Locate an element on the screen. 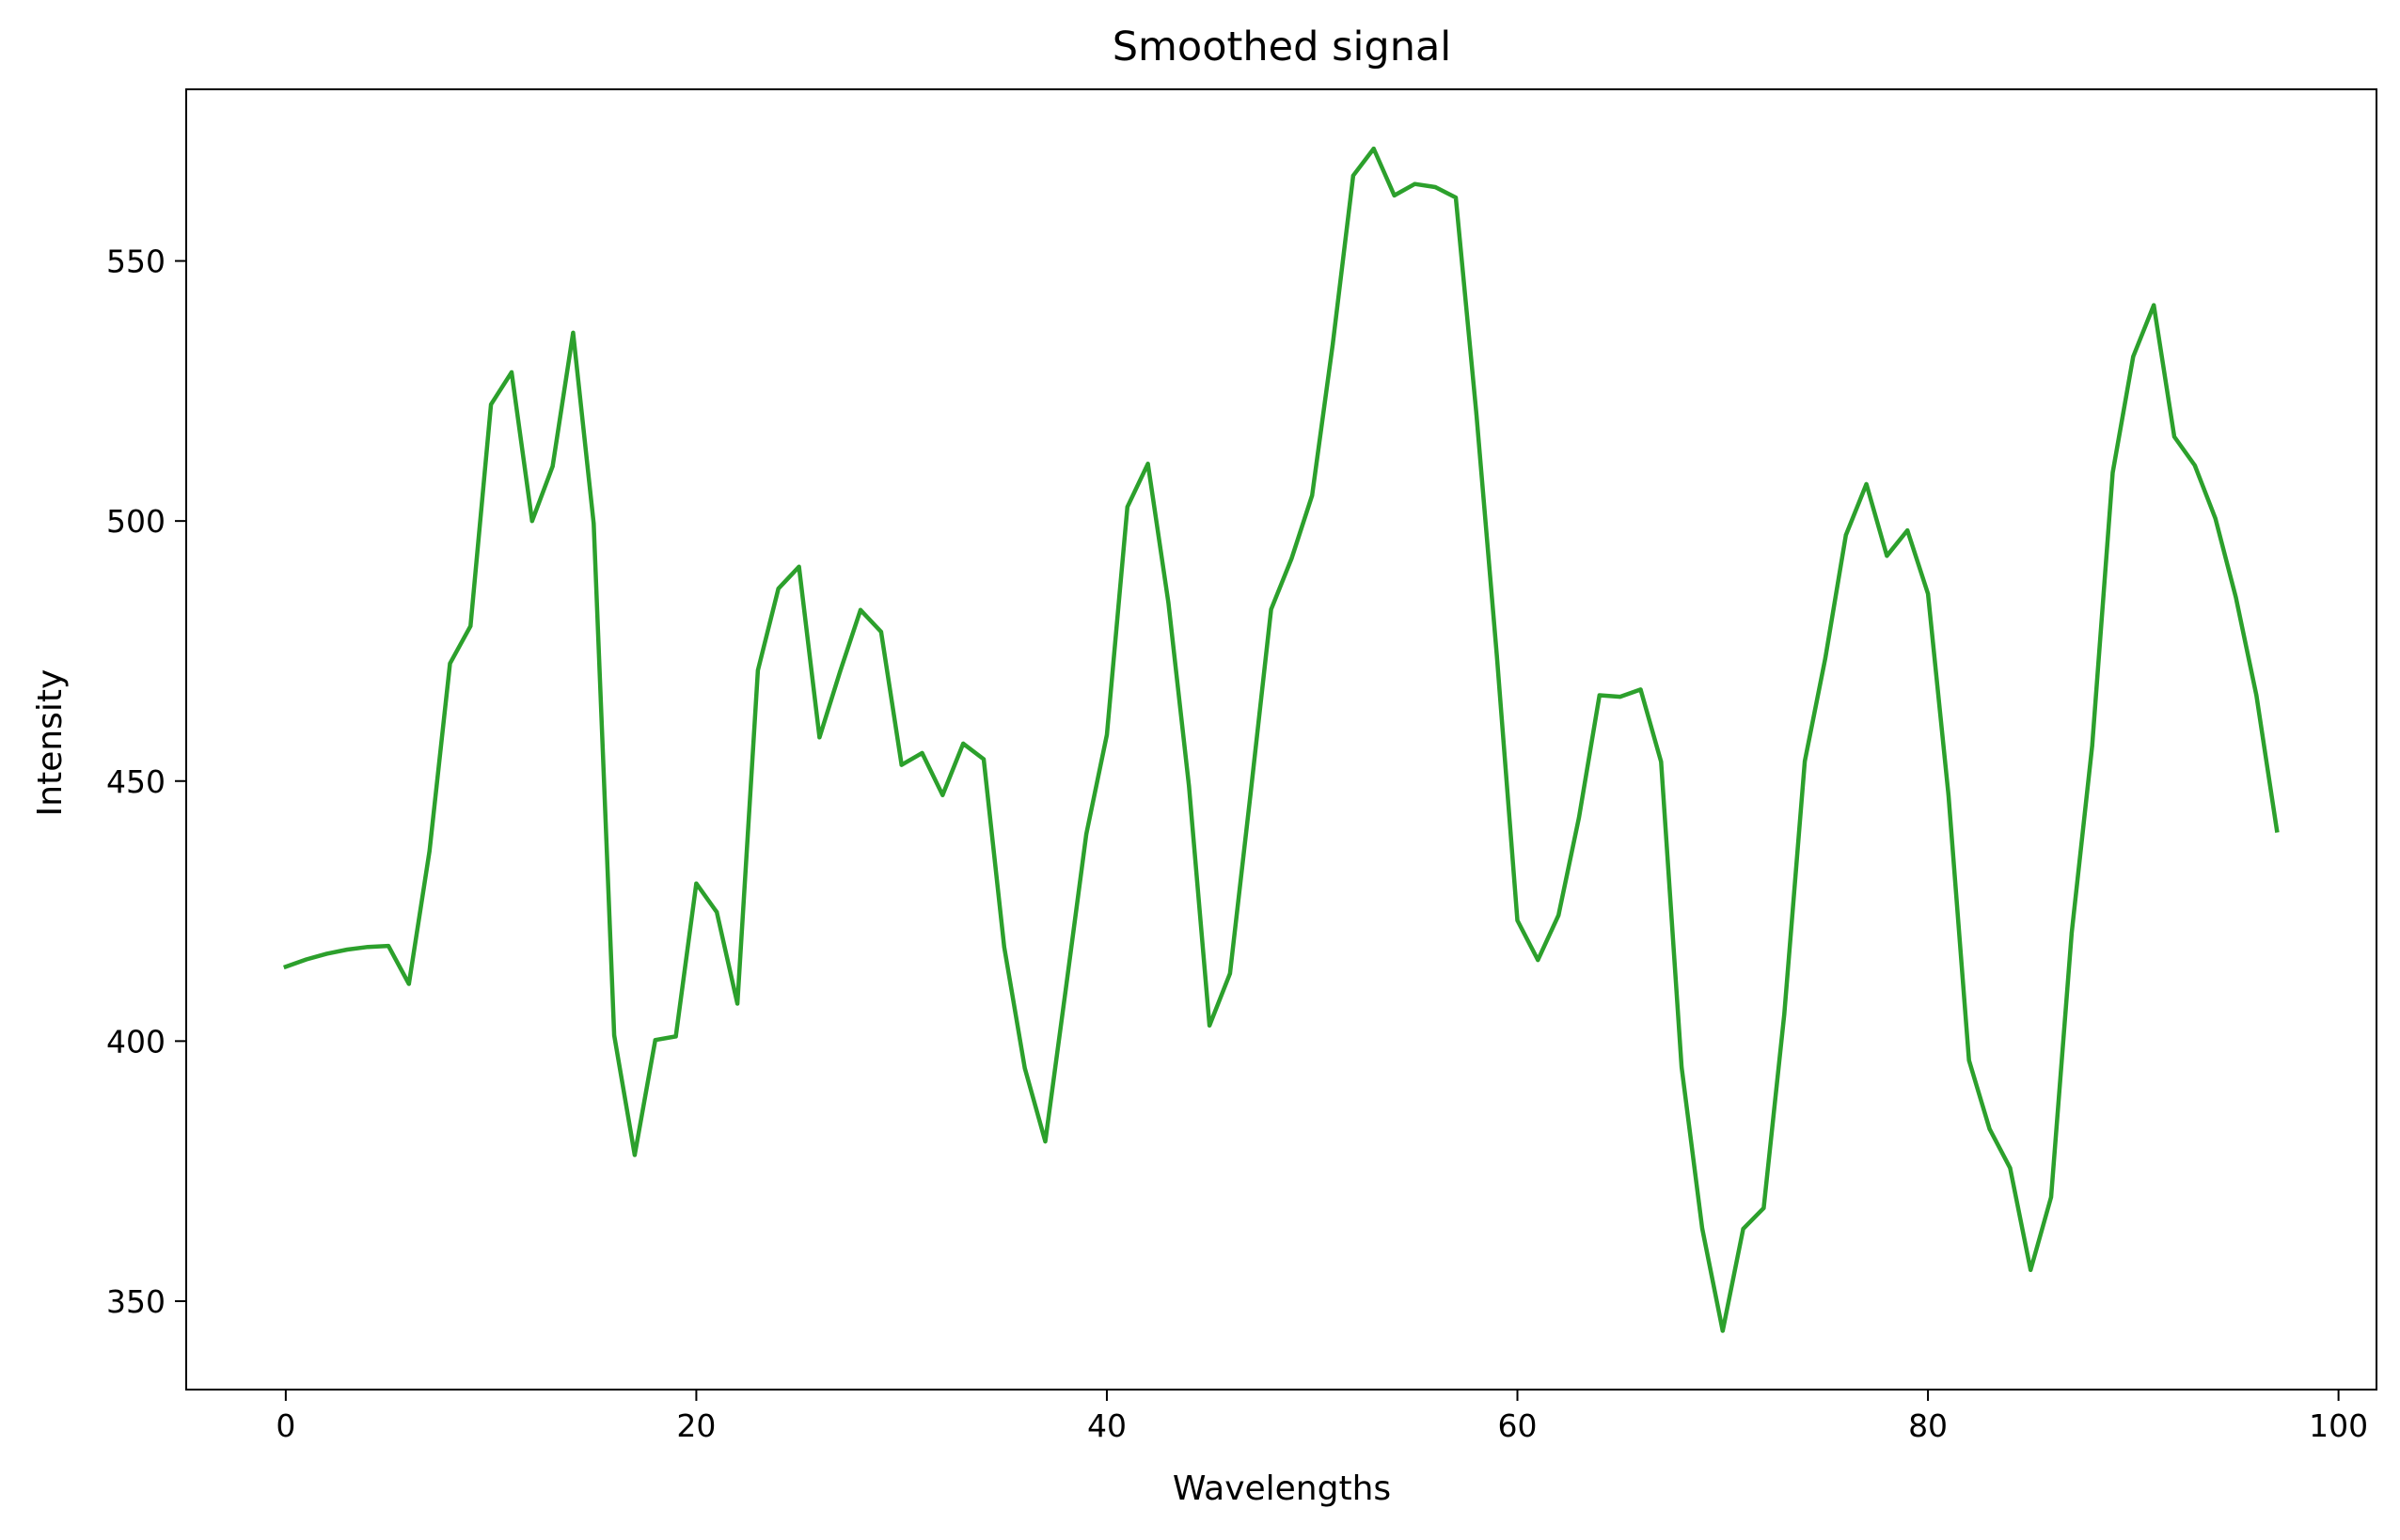 This screenshot has width=2400, height=1540. chart-title: Smoothed signal is located at coordinates (1282, 47).